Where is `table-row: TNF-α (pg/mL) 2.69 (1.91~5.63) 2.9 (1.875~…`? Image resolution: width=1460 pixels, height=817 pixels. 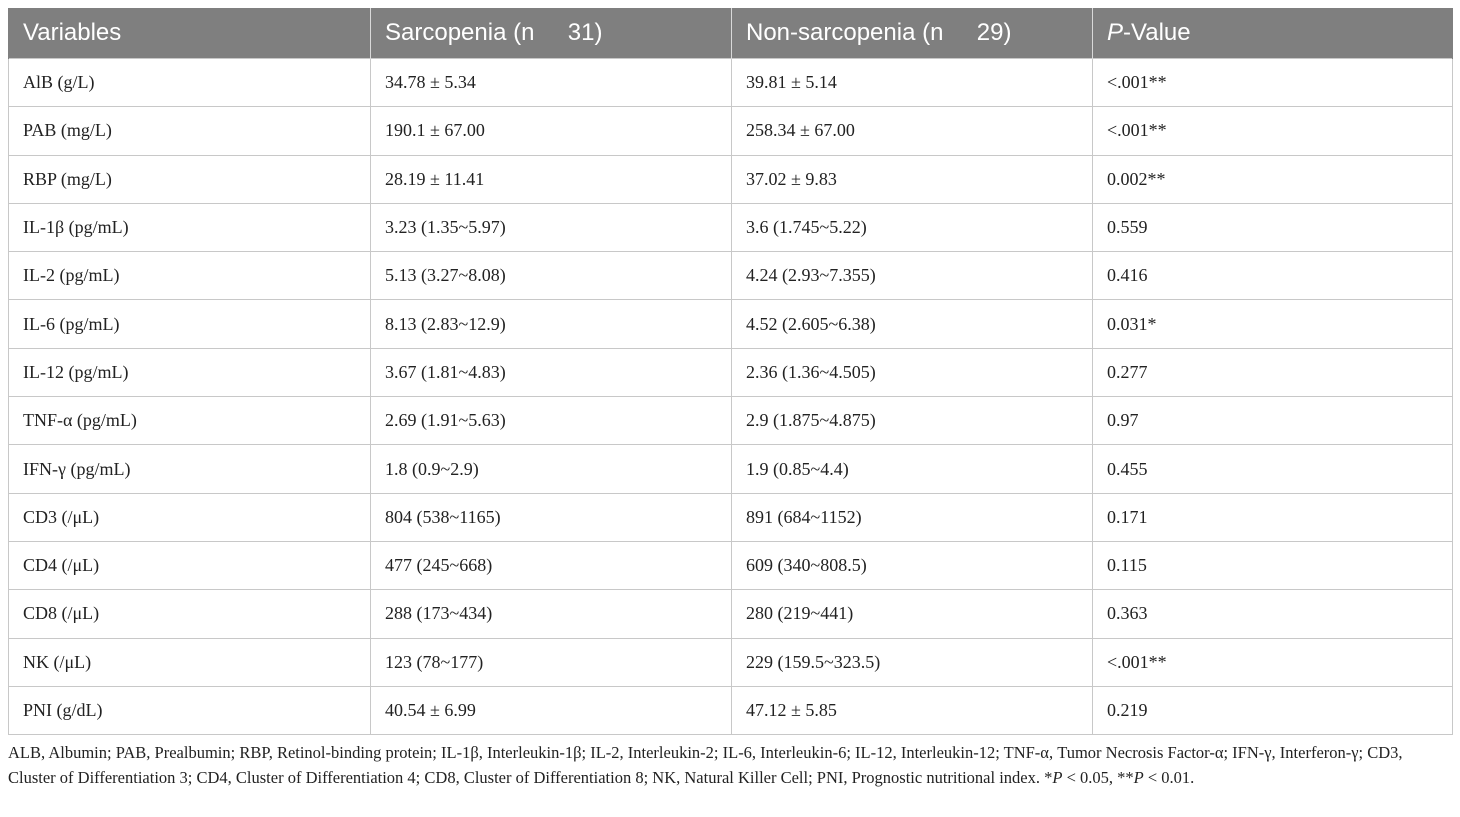
table-row: TNF-α (pg/mL) 2.69 (1.91~5.63) 2.9 (1.875~… is located at coordinates (730, 421).